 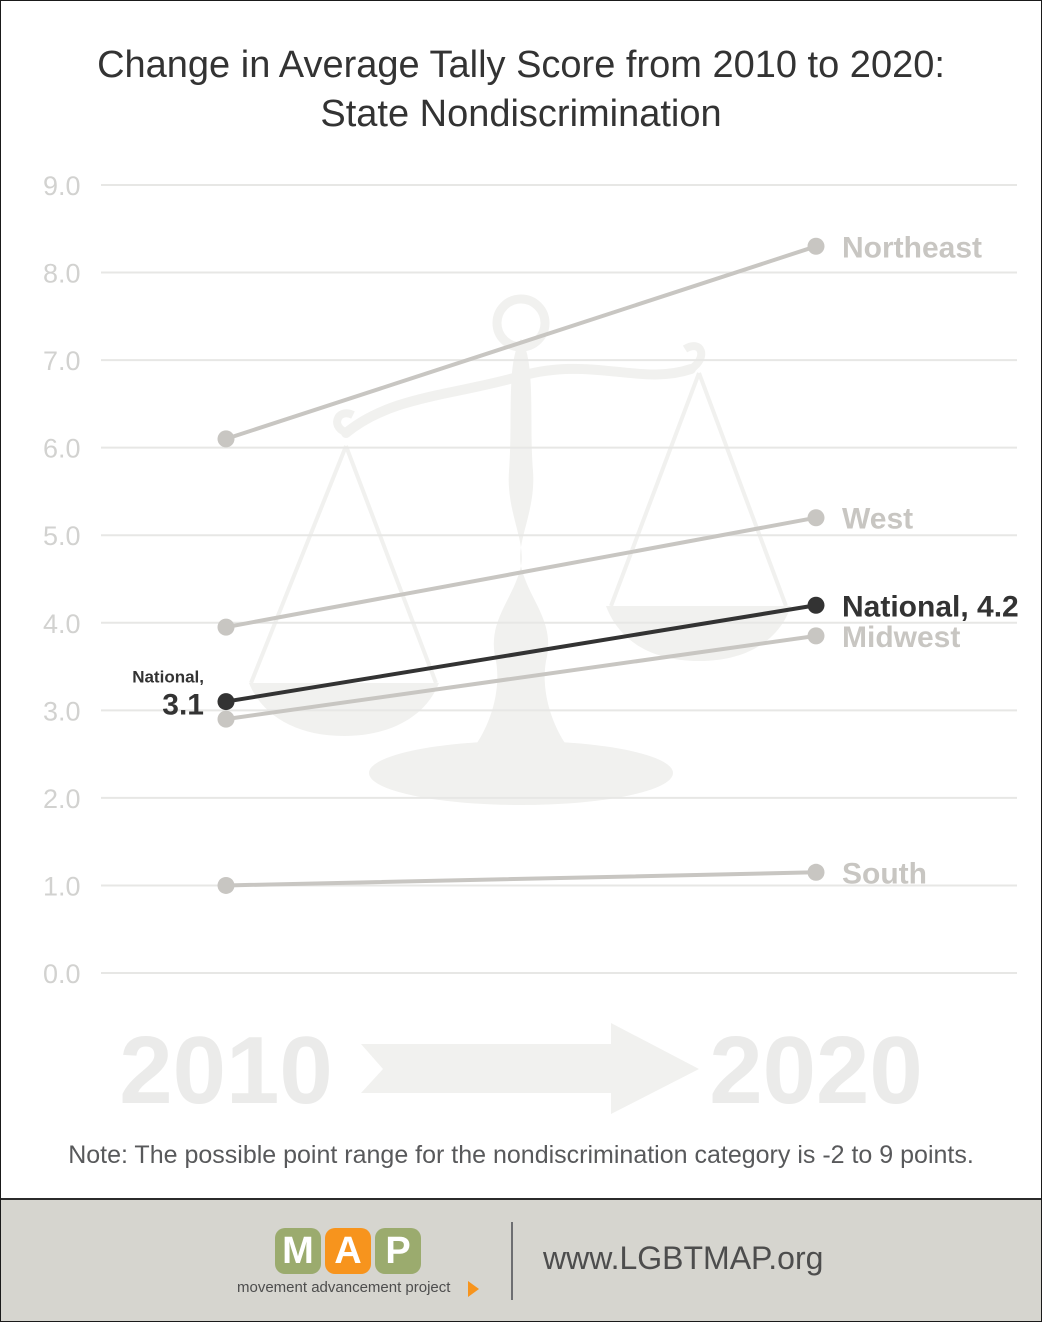 I want to click on scales-top-ring, so click(x=521, y=323).